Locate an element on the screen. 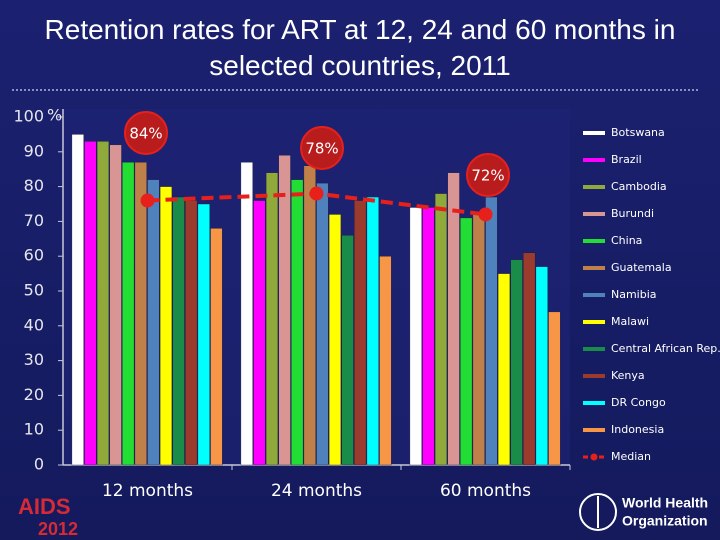 Image resolution: width=720 pixels, height=540 pixels. y-axis-label: % is located at coordinates (54, 115).